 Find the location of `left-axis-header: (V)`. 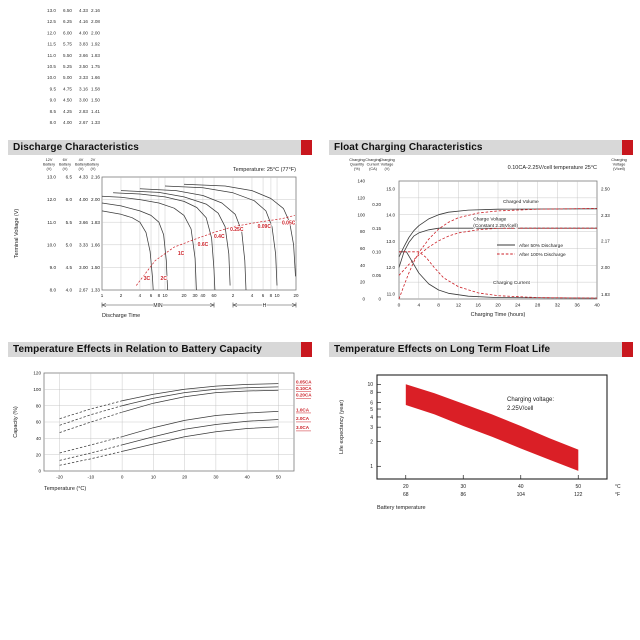

left-axis-header: (V) is located at coordinates (387, 169).